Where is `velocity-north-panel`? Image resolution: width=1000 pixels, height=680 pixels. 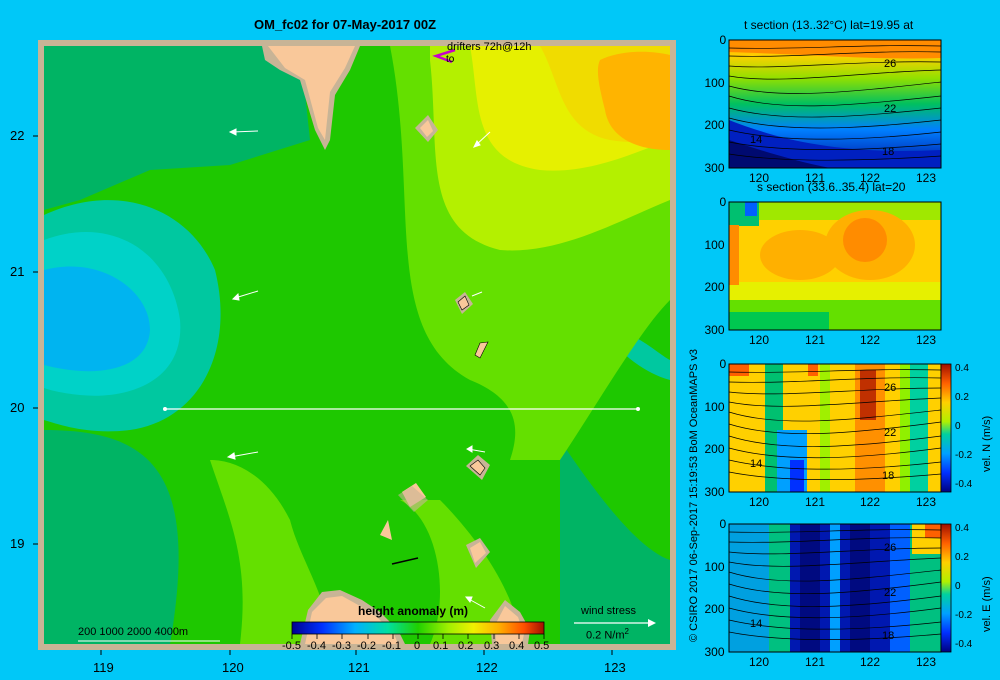
velocity-north-panel is located at coordinates (840, 428).